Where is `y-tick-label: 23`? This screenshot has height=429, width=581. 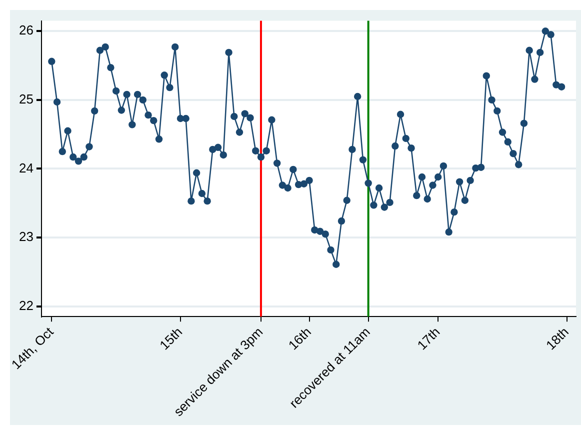 y-tick-label: 23 is located at coordinates (26, 236).